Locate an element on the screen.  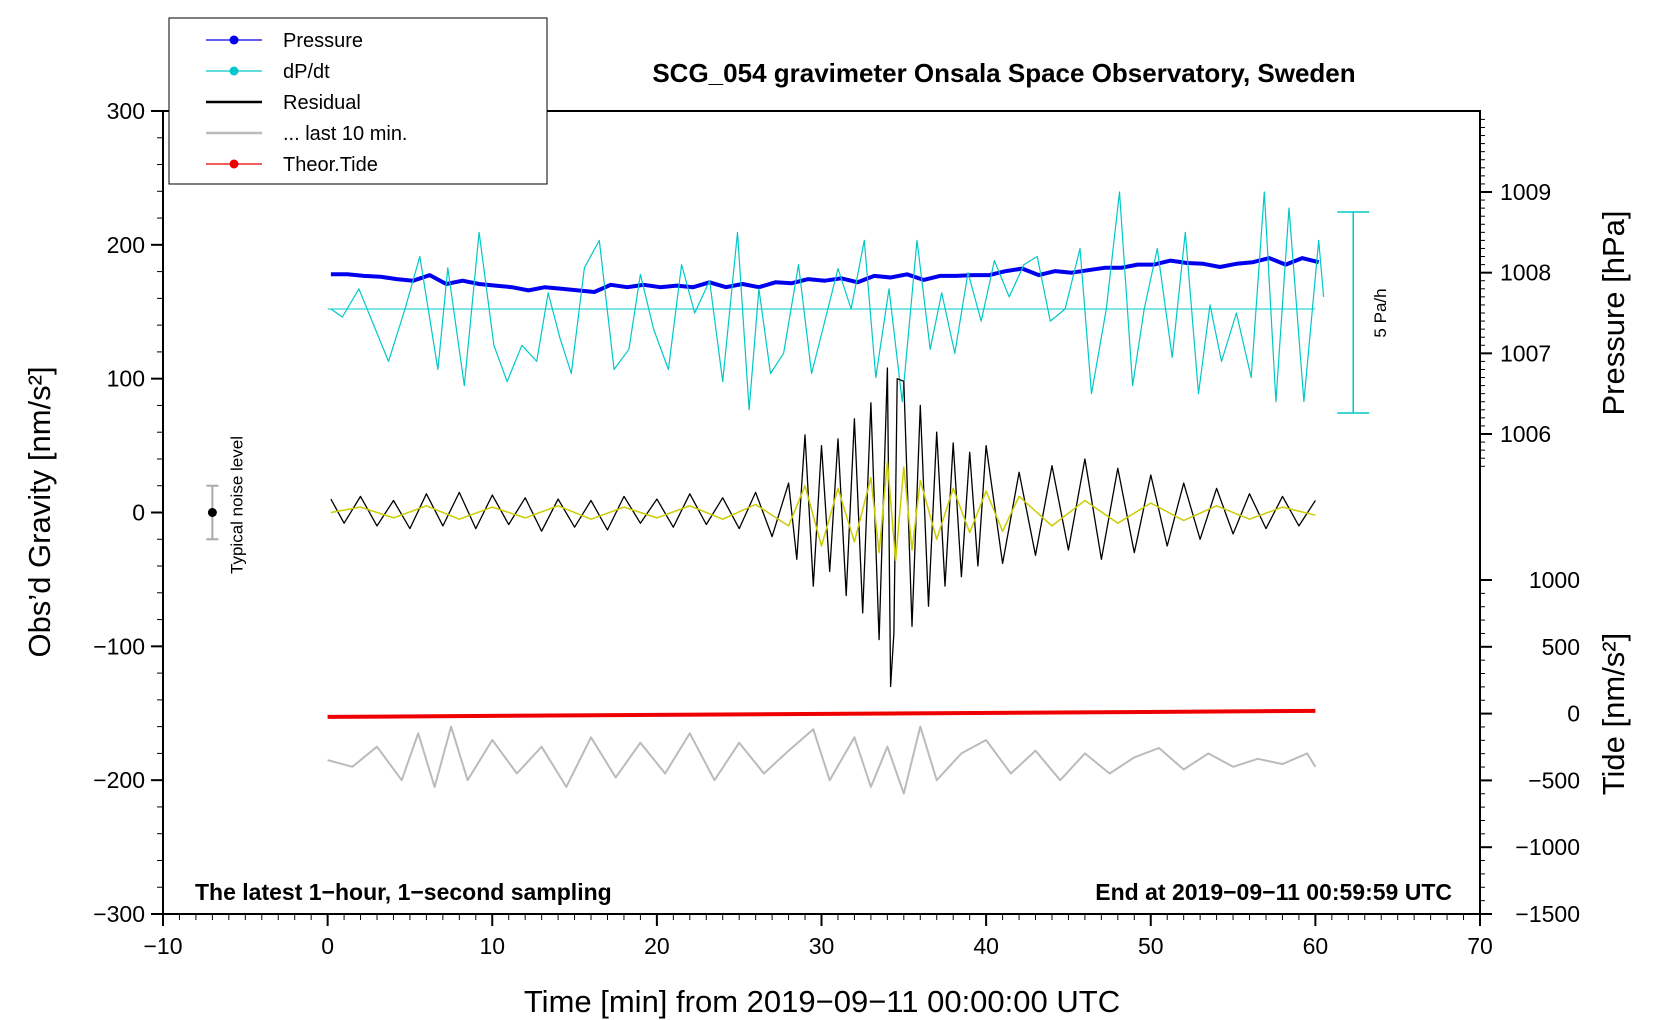
x-tick-label: 70 is located at coordinates (1480, 946).